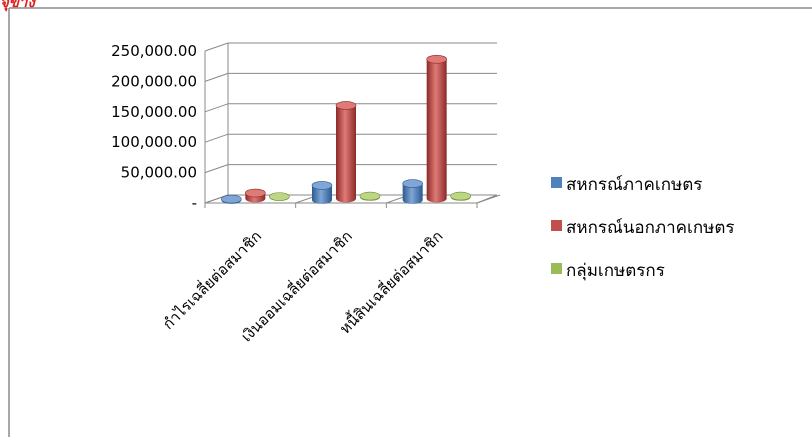  What do you see at coordinates (615, 271) in the screenshot?
I see `legend-label: กลุ่มเกษตรกร` at bounding box center [615, 271].